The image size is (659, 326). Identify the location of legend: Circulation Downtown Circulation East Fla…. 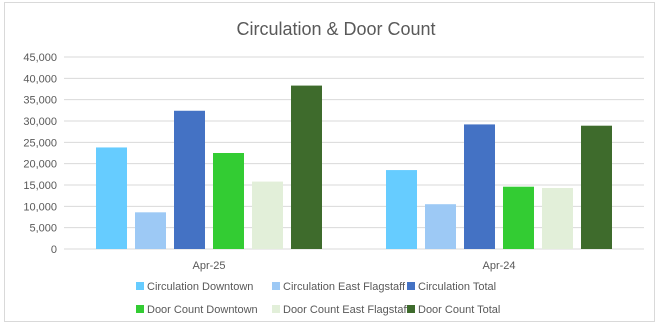
(318, 298).